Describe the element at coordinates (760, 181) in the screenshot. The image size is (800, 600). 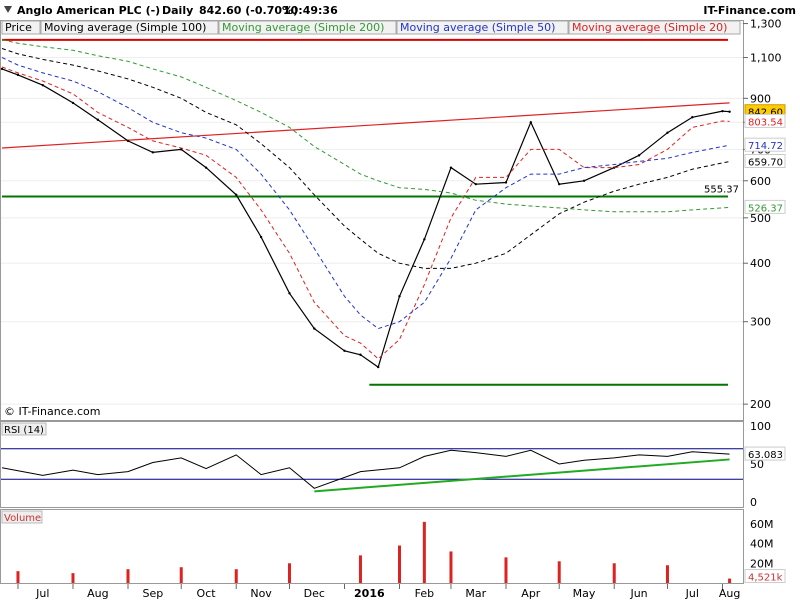
I see `price-tick-label: 600` at that location.